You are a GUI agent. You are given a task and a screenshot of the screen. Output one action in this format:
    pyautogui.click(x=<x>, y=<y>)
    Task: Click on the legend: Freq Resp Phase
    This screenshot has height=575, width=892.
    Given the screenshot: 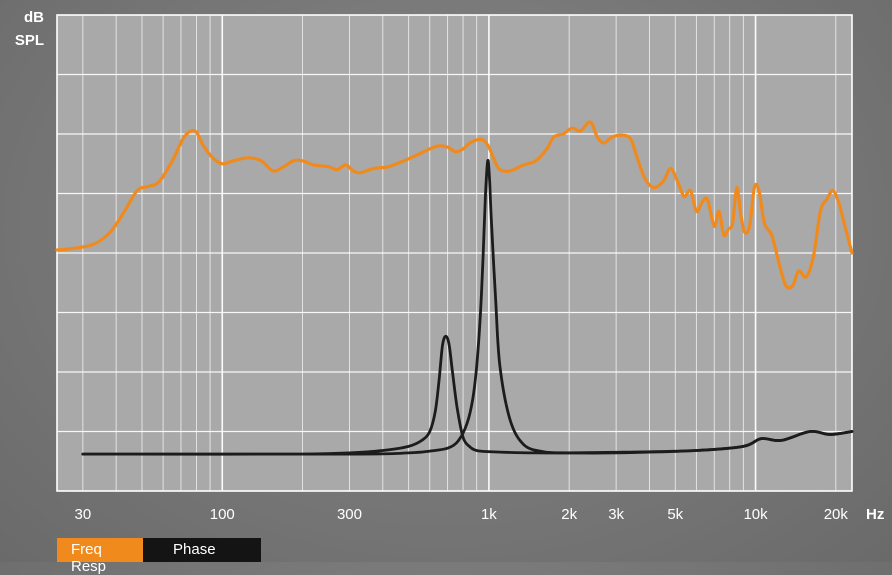 What is the action you would take?
    pyautogui.click(x=159, y=556)
    